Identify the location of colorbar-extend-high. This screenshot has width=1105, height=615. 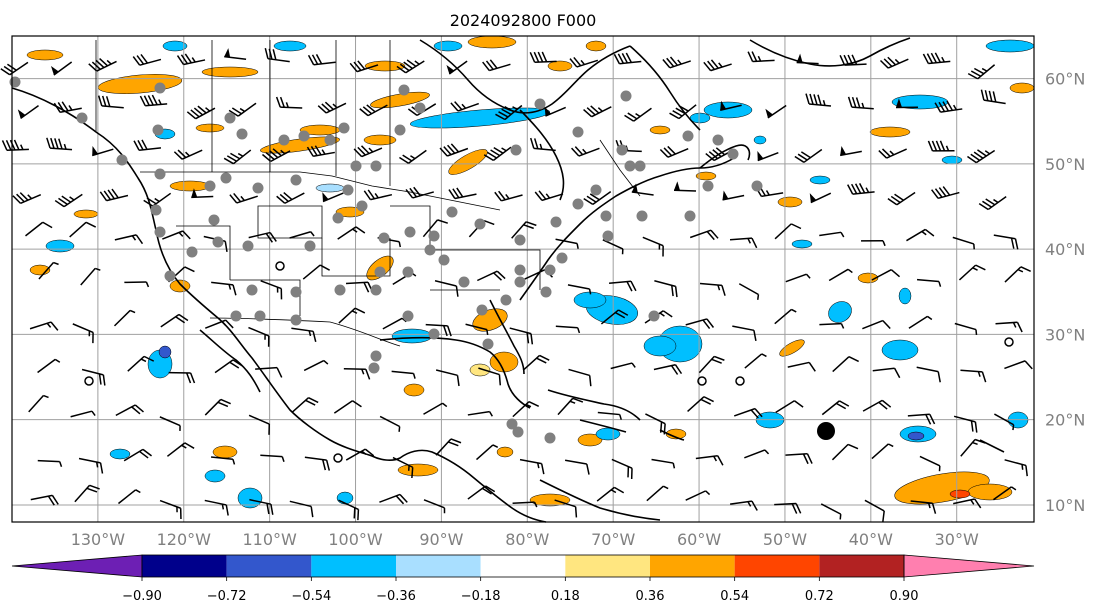
(969, 566).